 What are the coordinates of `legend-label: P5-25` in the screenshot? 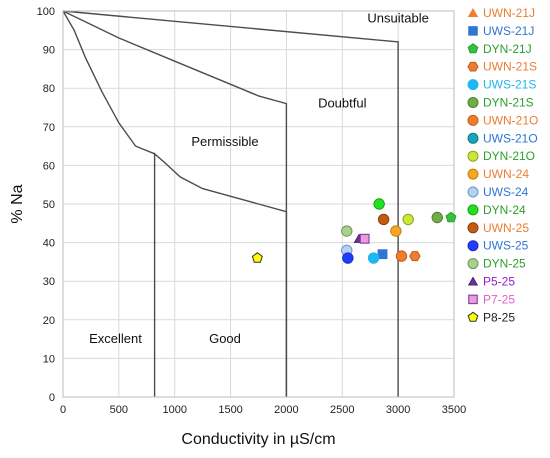 It's located at (499, 282).